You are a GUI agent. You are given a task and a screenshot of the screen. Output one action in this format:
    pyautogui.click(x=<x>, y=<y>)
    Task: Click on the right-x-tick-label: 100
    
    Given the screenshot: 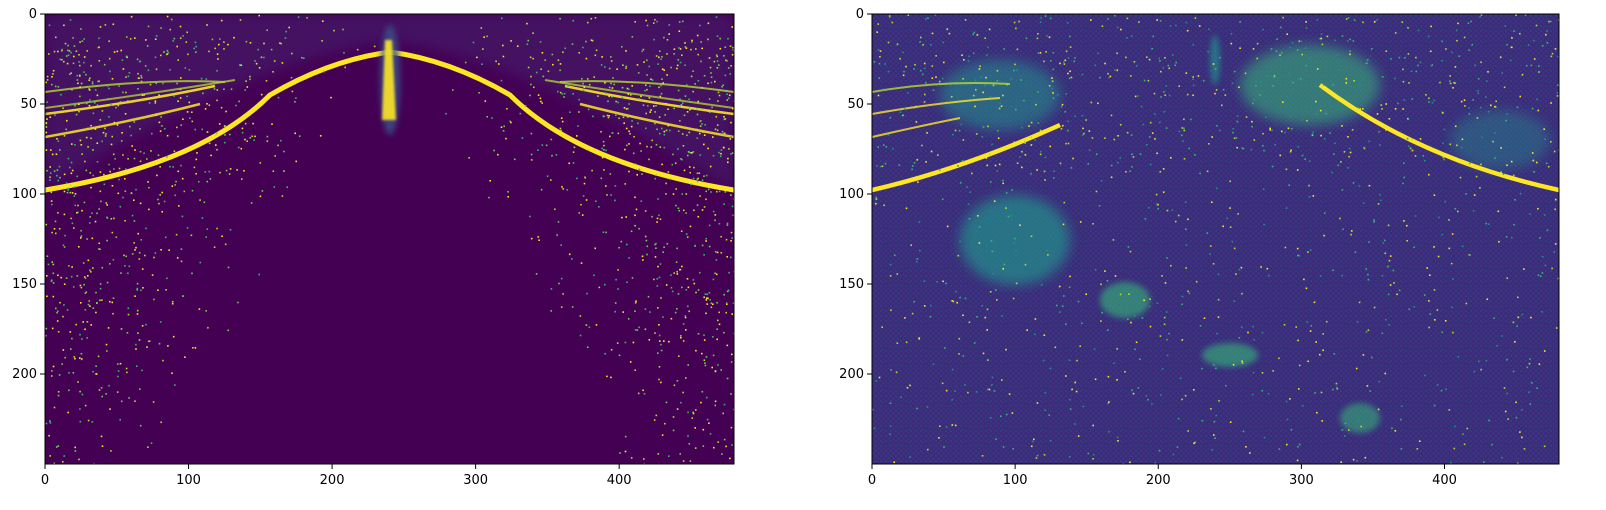 What is the action you would take?
    pyautogui.click(x=1015, y=480)
    